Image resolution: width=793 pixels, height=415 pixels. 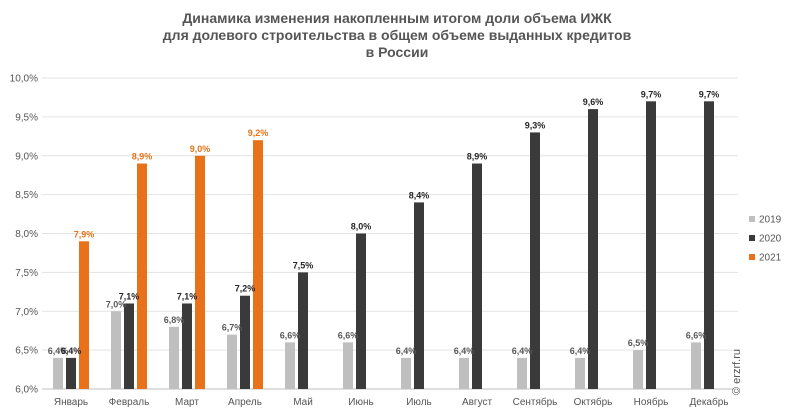 I want to click on data-label: 8,0%, so click(x=361, y=227).